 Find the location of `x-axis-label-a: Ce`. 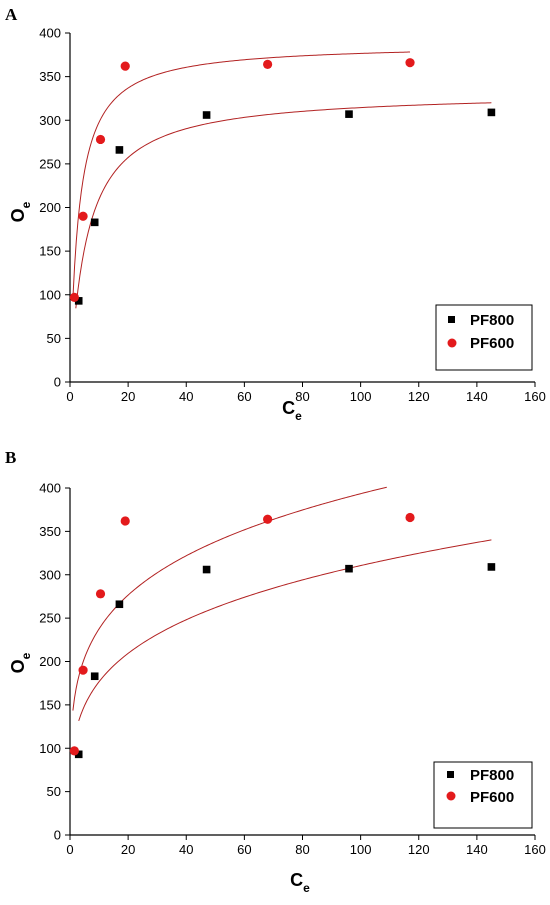

x-axis-label-a: Ce is located at coordinates (292, 410).